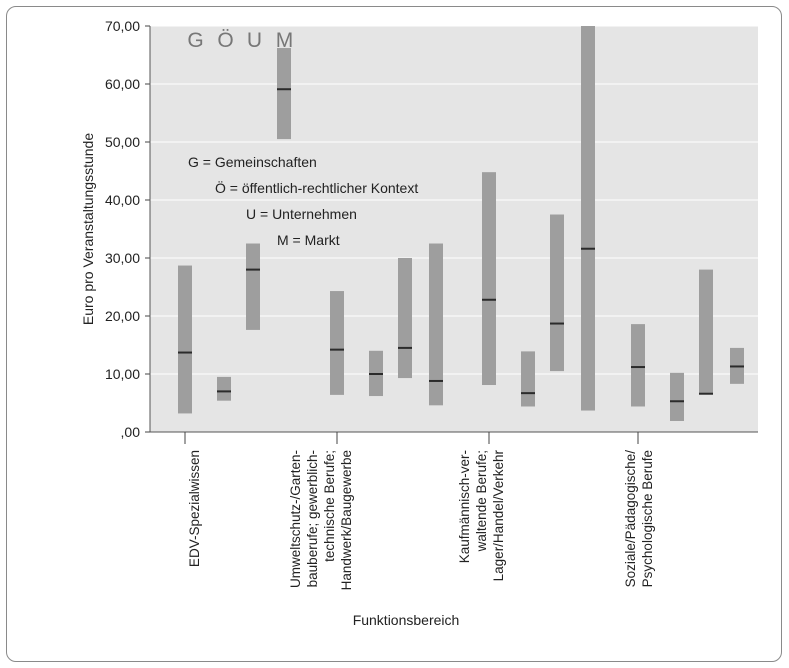  What do you see at coordinates (647, 518) in the screenshot?
I see `category-label-line: Psychologische Berufe` at bounding box center [647, 518].